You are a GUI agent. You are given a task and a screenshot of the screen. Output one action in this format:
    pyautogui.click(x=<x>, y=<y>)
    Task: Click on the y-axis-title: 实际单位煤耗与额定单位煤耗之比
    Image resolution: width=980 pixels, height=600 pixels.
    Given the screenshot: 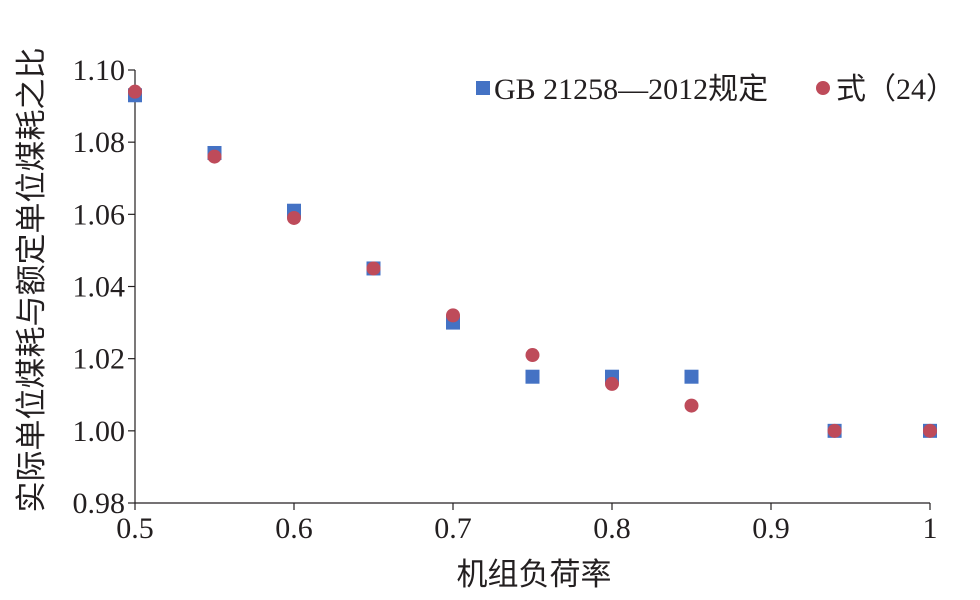 What is the action you would take?
    pyautogui.click(x=31, y=280)
    